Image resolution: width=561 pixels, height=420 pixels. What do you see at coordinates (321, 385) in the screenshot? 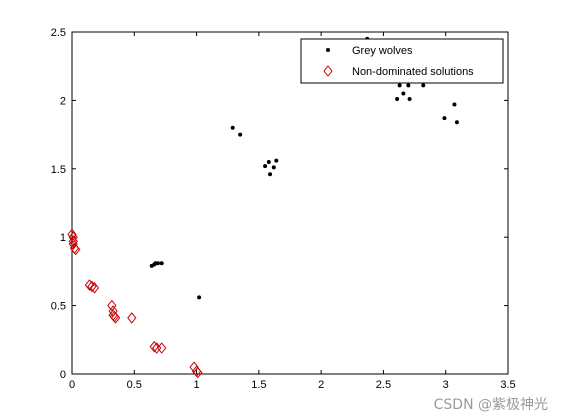
I see `x-tick-label: 2` at bounding box center [321, 385].